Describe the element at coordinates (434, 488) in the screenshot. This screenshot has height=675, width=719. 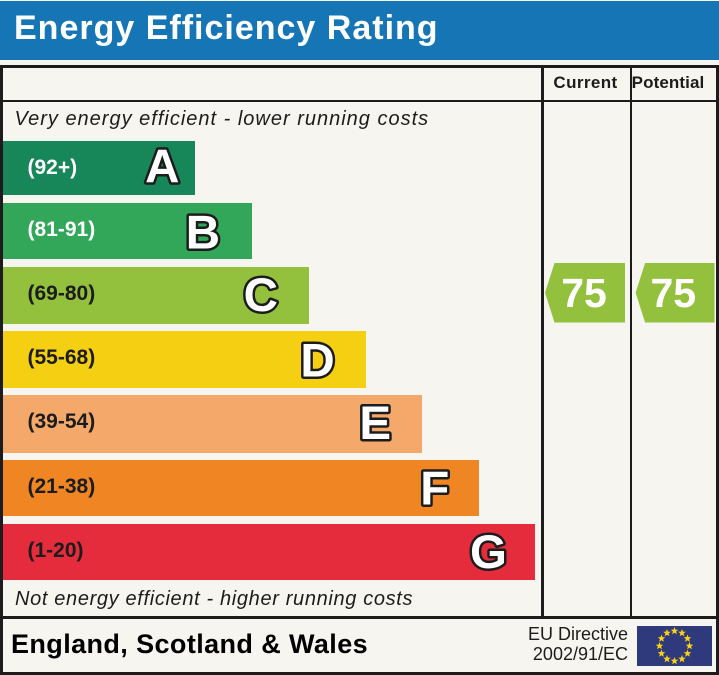
I see `svg-text: F` at that location.